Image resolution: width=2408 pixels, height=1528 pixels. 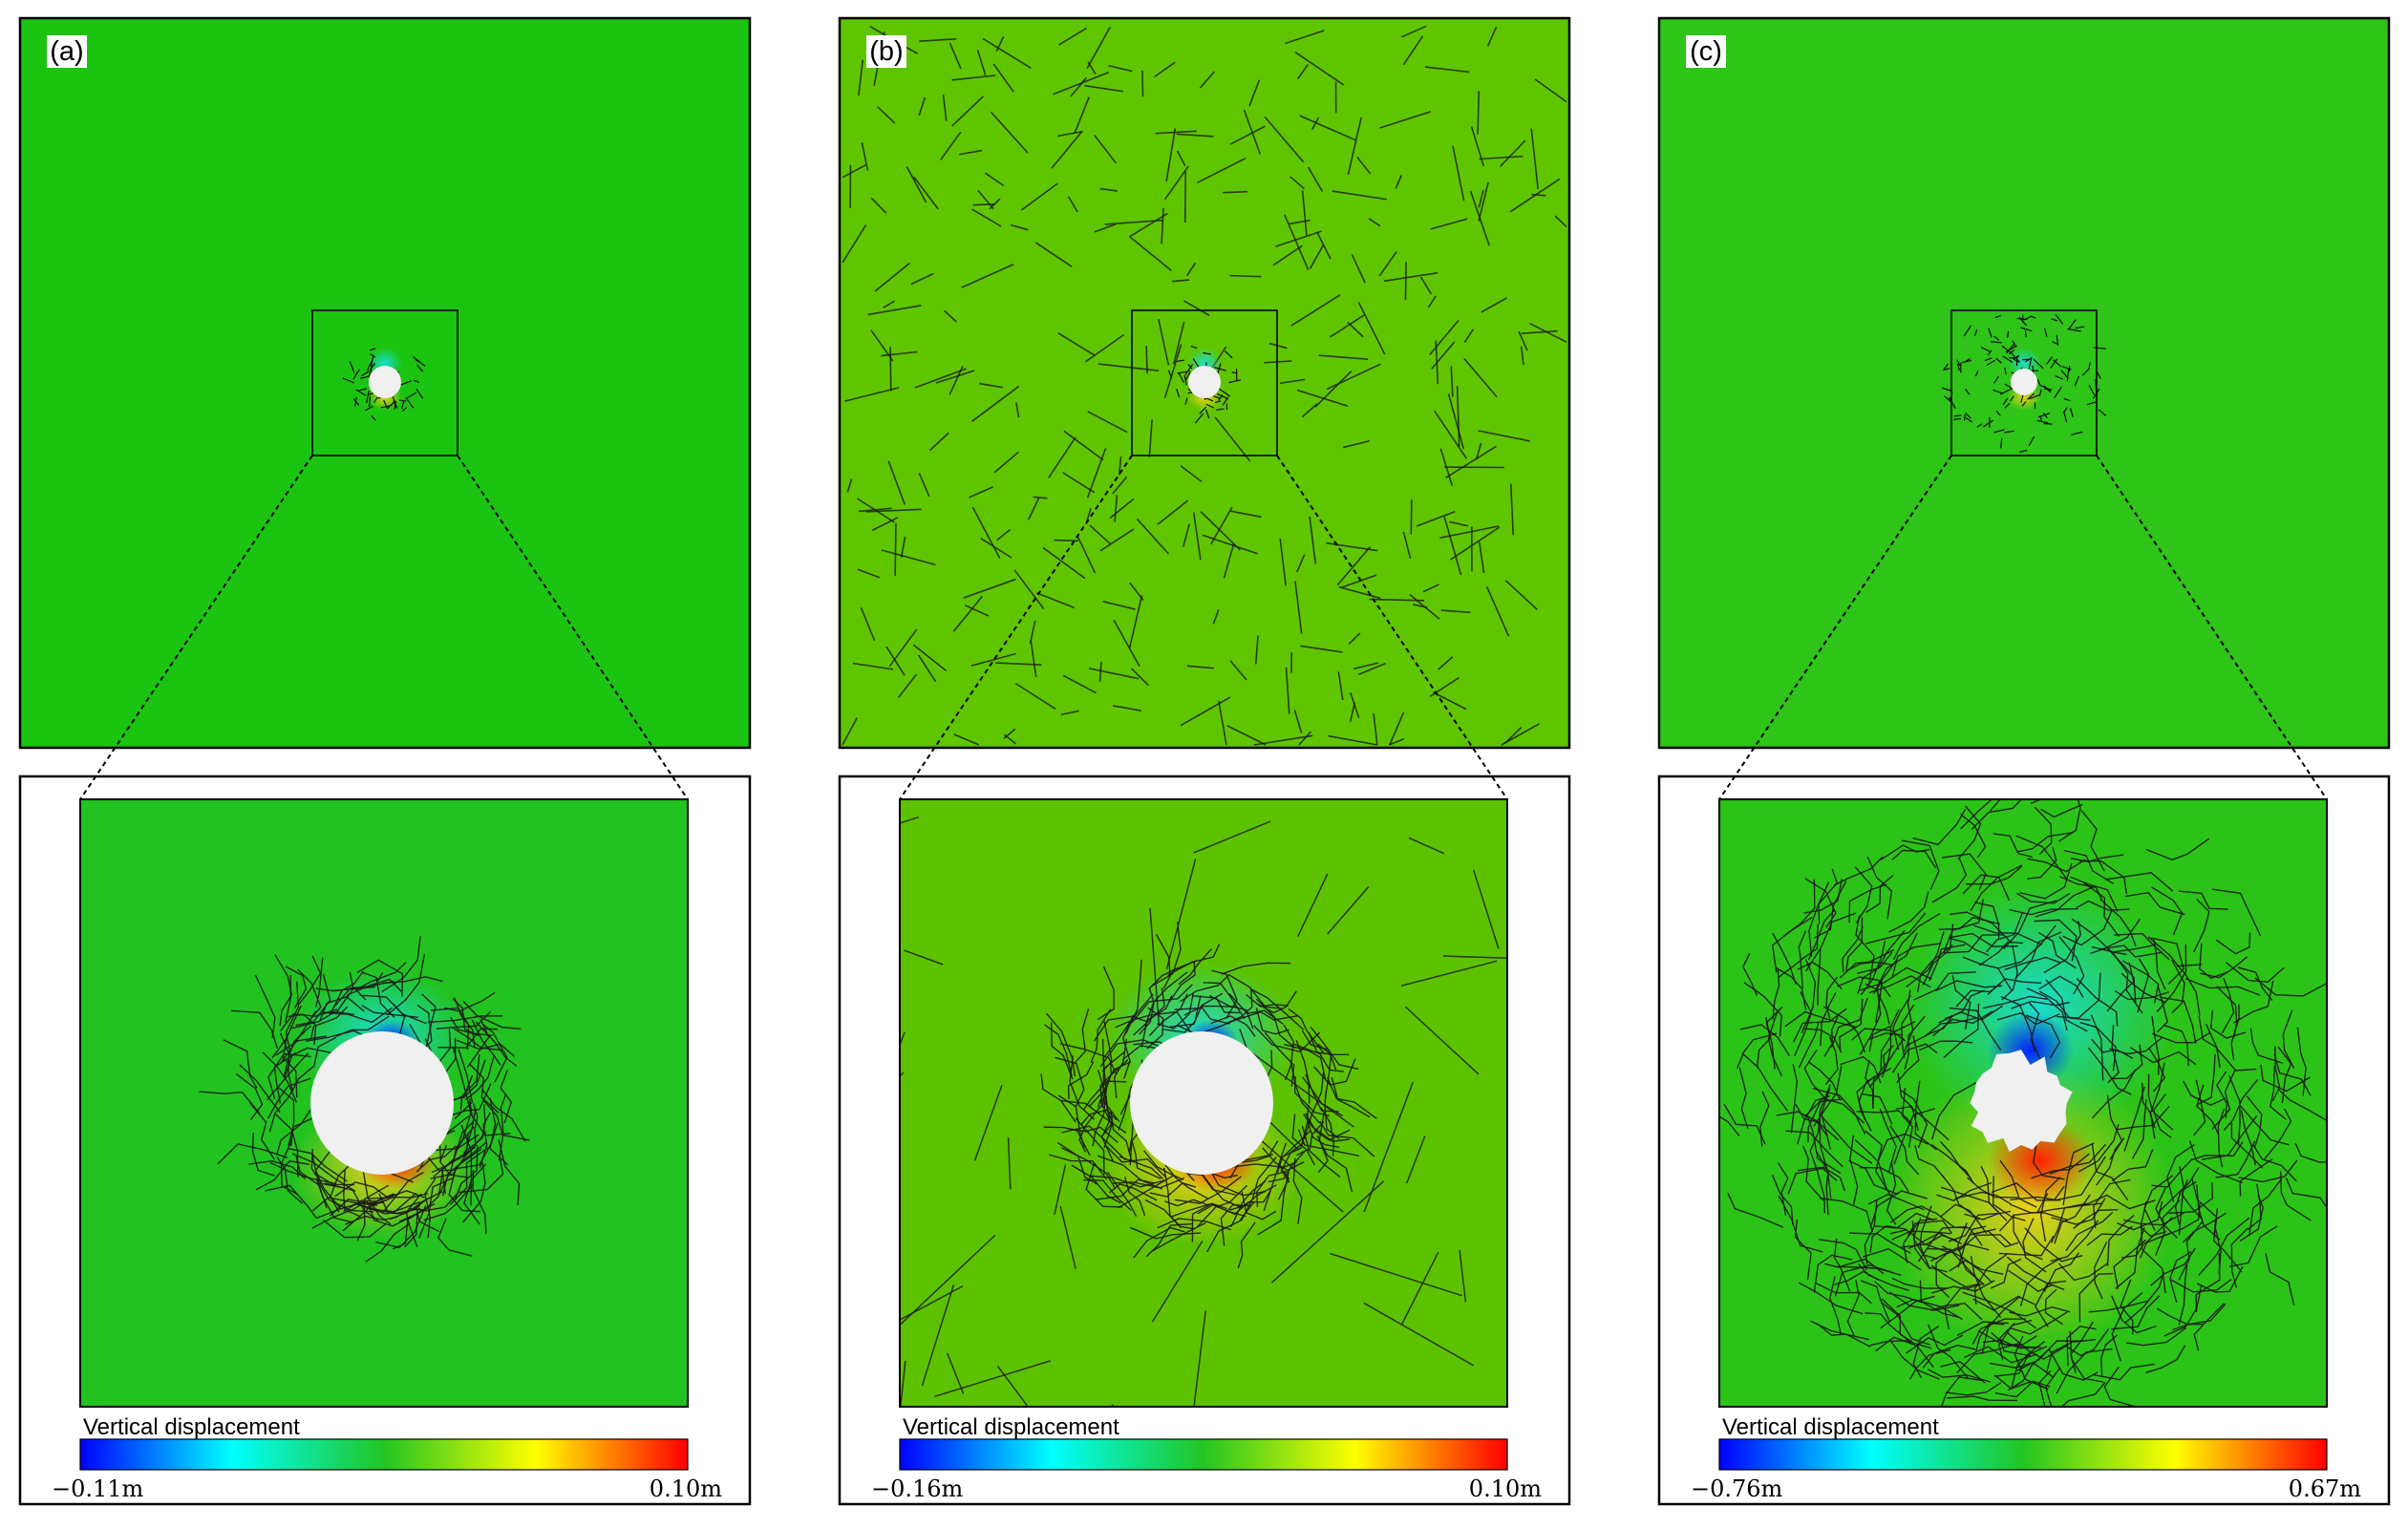 I want to click on panel-label-text: (b), so click(x=886, y=51).